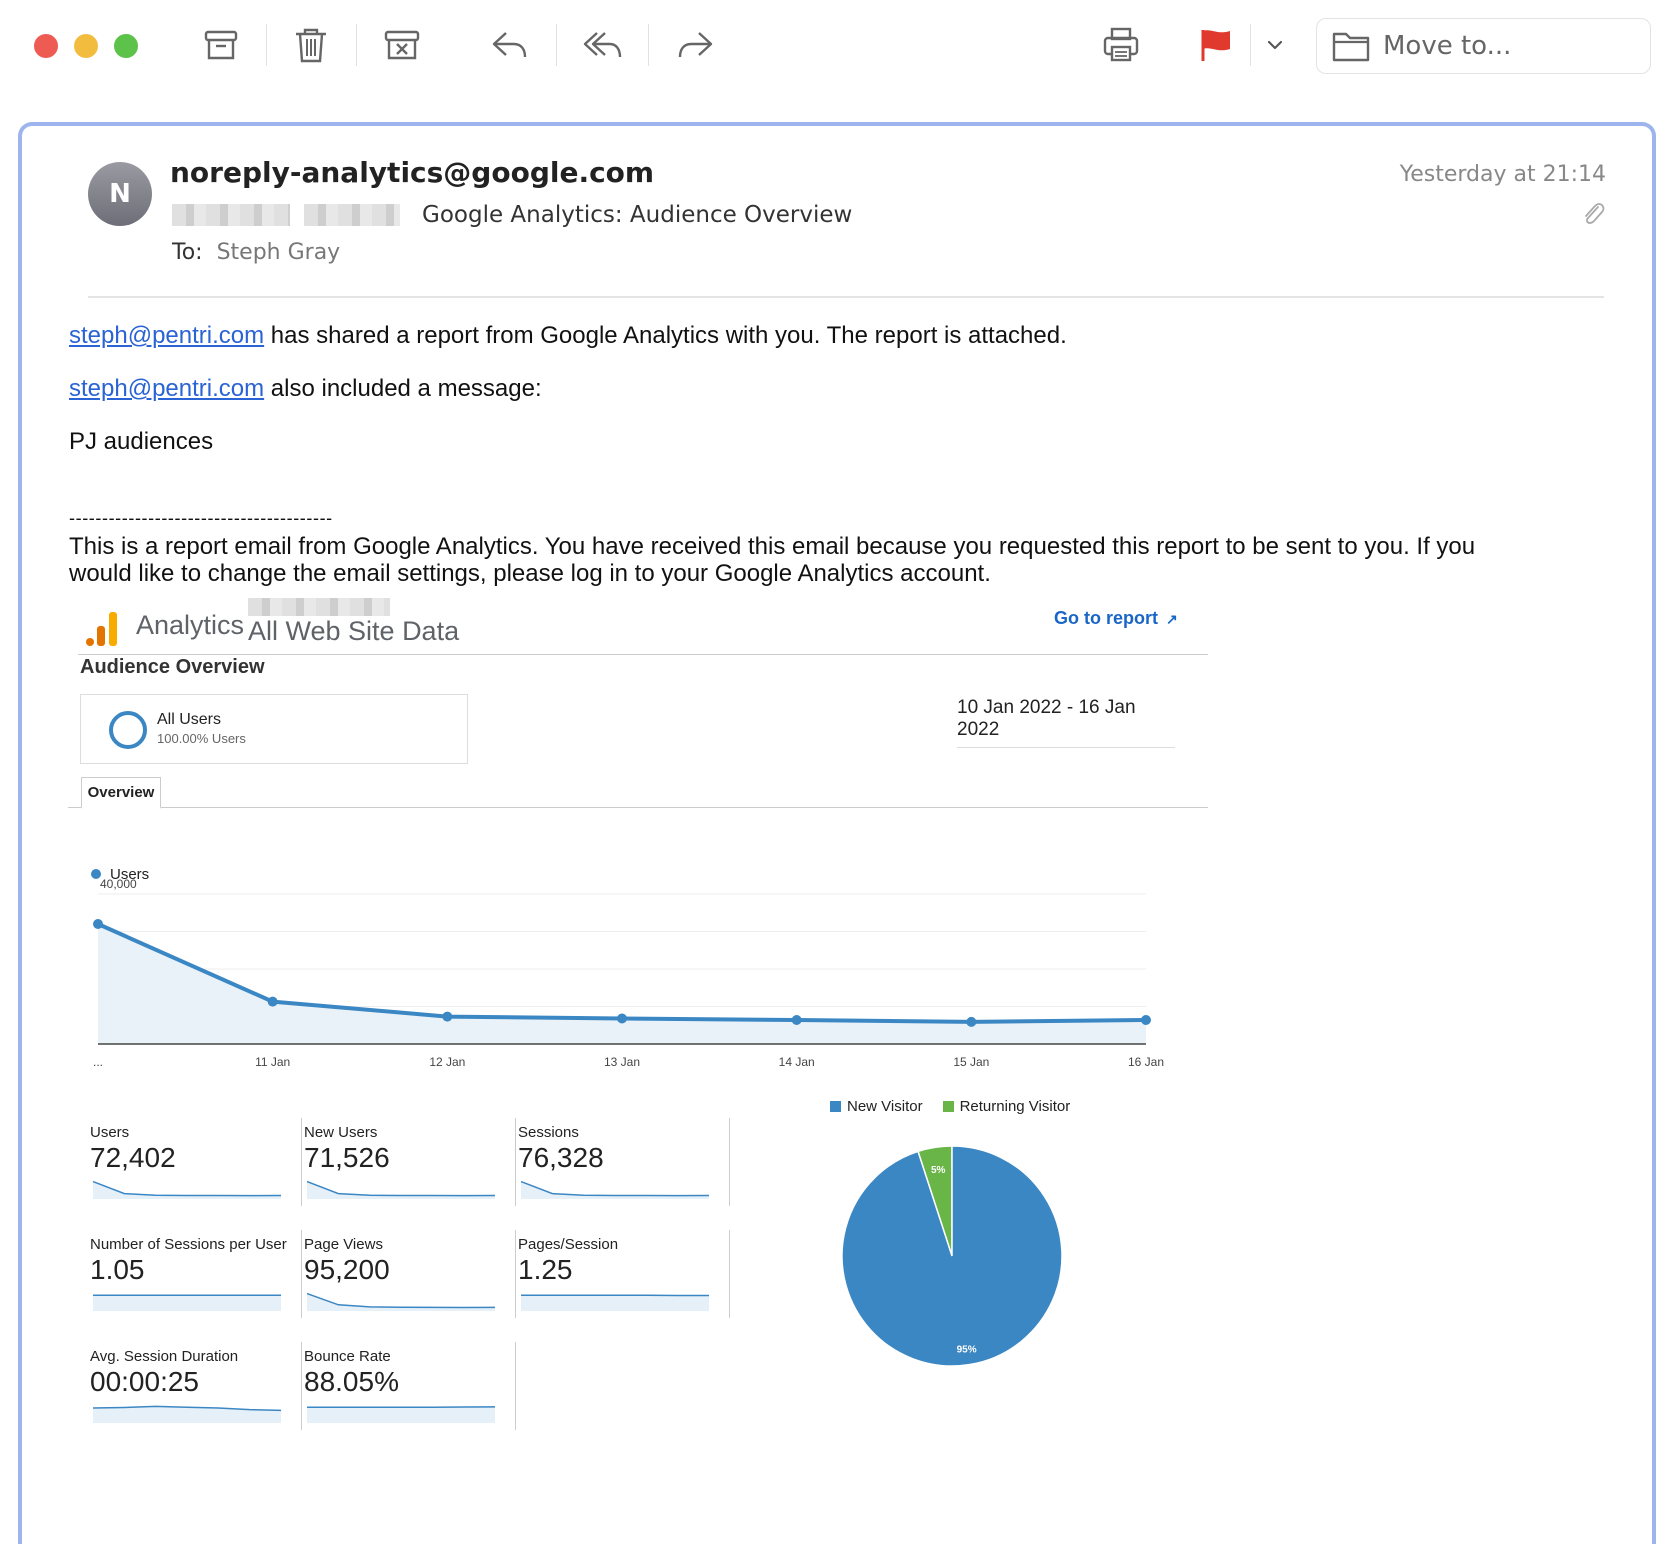 The height and width of the screenshot is (1544, 1662). Describe the element at coordinates (110, 1132) in the screenshot. I see `metric-label: Users` at that location.